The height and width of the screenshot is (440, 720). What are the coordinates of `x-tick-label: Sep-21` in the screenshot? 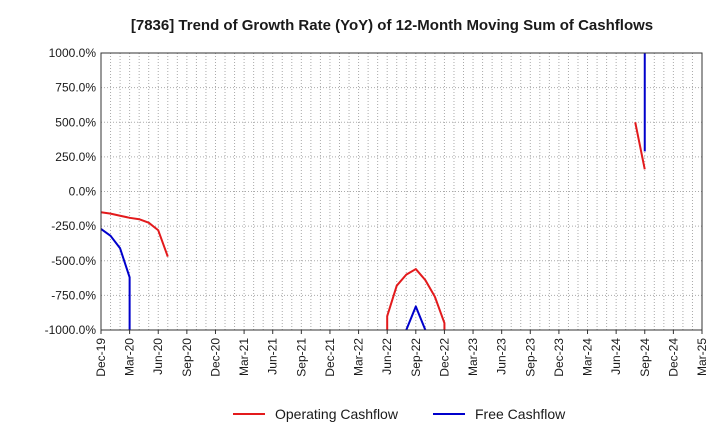 It's located at (301, 357).